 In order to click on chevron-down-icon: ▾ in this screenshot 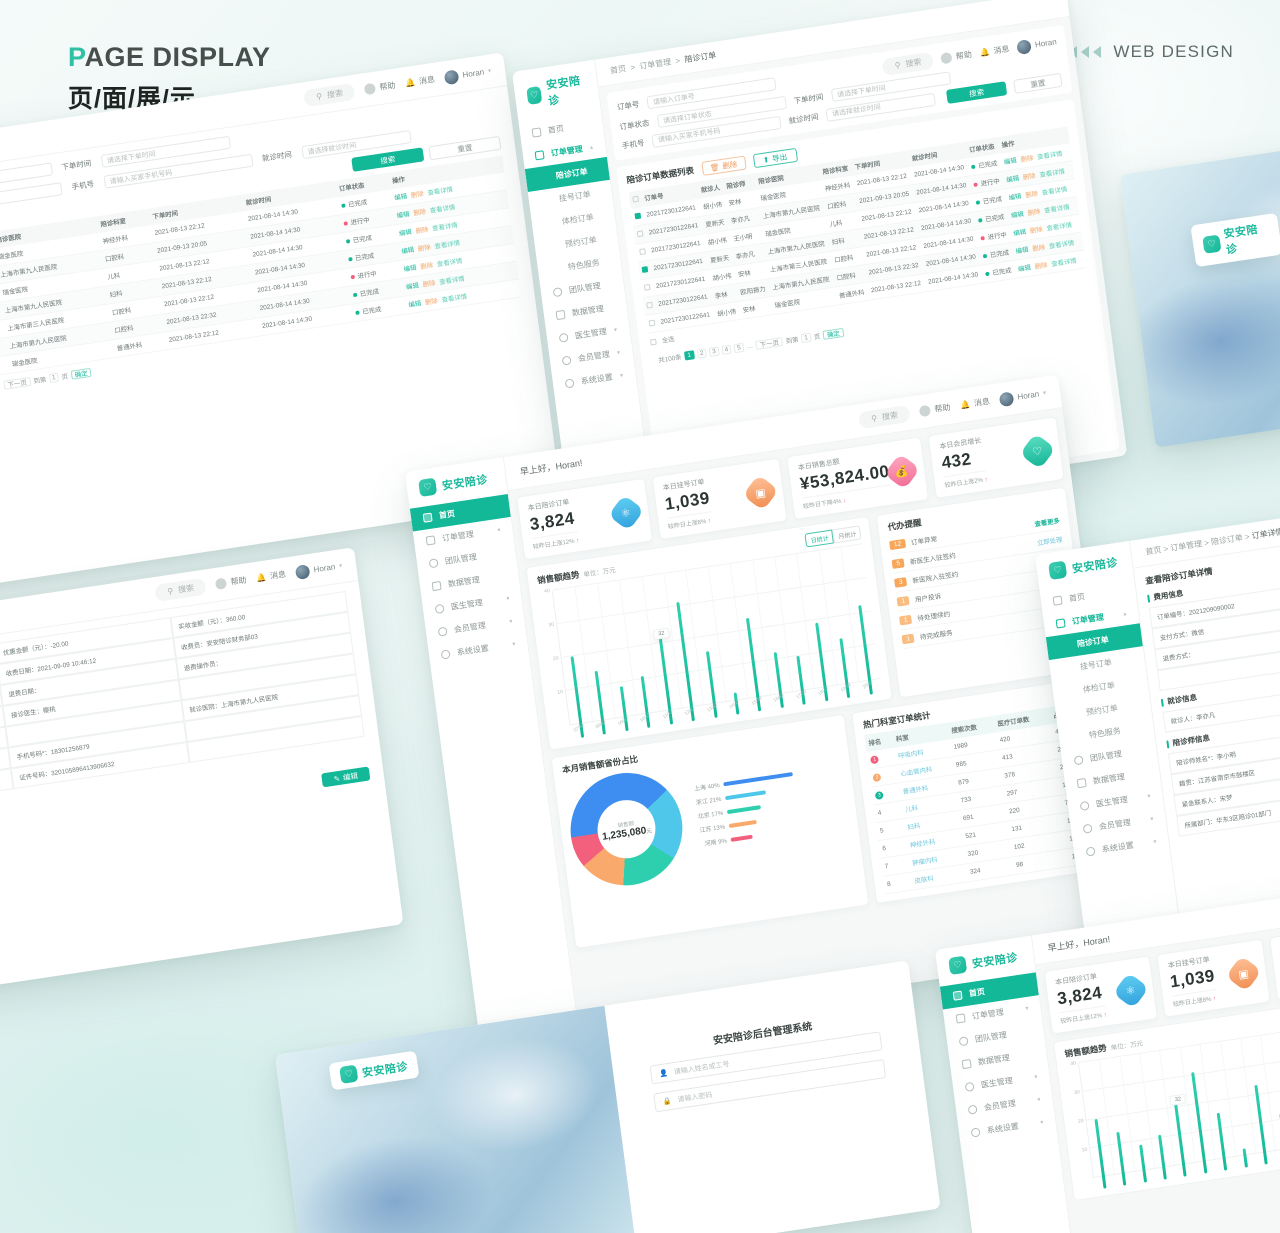, I will do `click(489, 71)`.